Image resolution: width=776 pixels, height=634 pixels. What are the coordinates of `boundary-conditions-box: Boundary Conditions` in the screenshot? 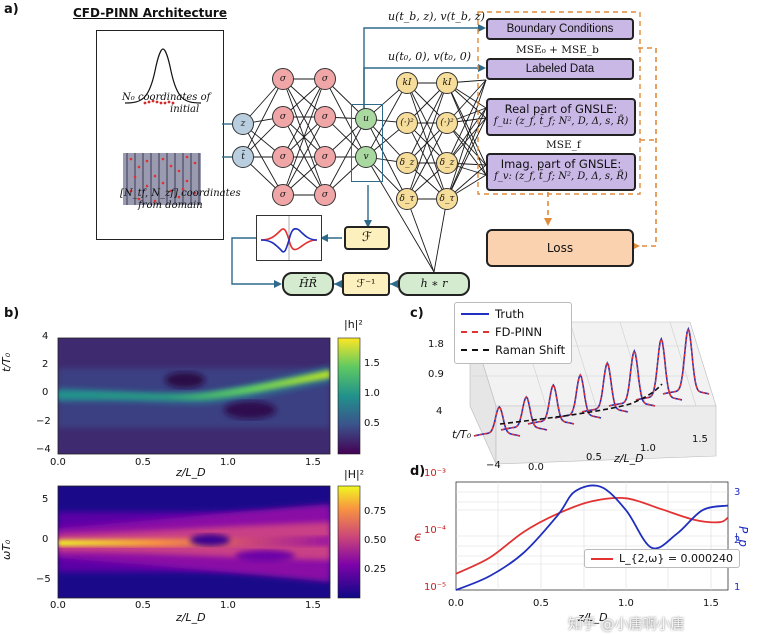 It's located at (560, 29).